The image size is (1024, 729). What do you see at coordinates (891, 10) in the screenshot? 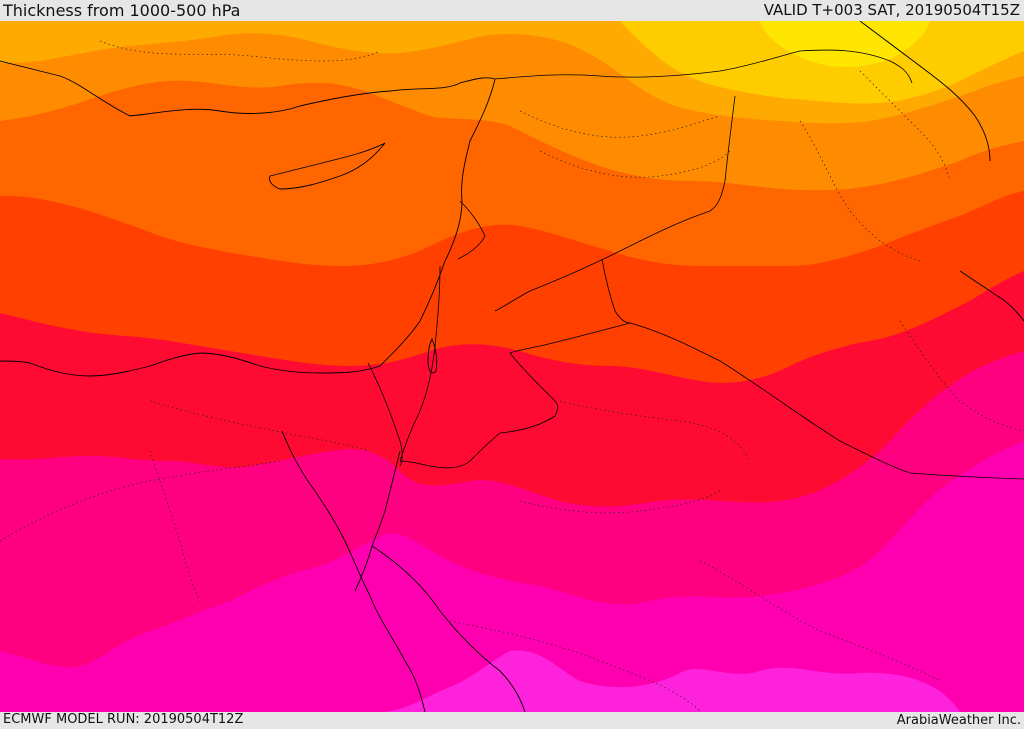
I see `valid-time: VALID T+003 SAT, 20190504T15Z` at bounding box center [891, 10].